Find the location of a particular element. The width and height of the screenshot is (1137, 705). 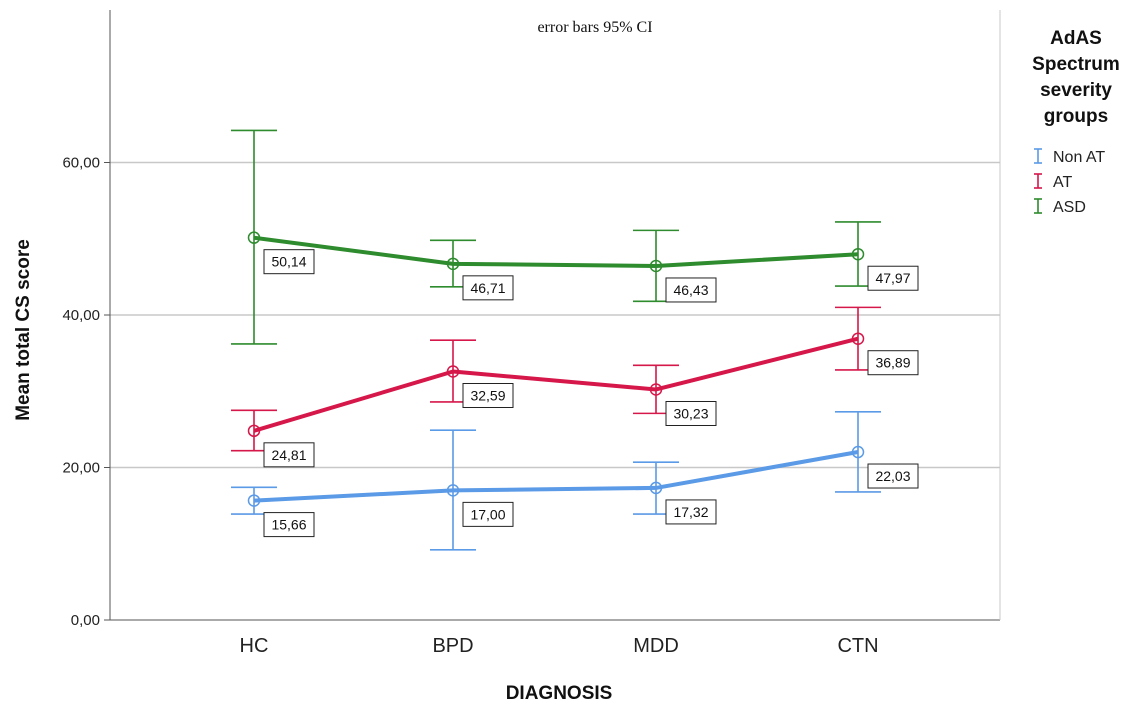

data-label: 15,66 is located at coordinates (288, 525).